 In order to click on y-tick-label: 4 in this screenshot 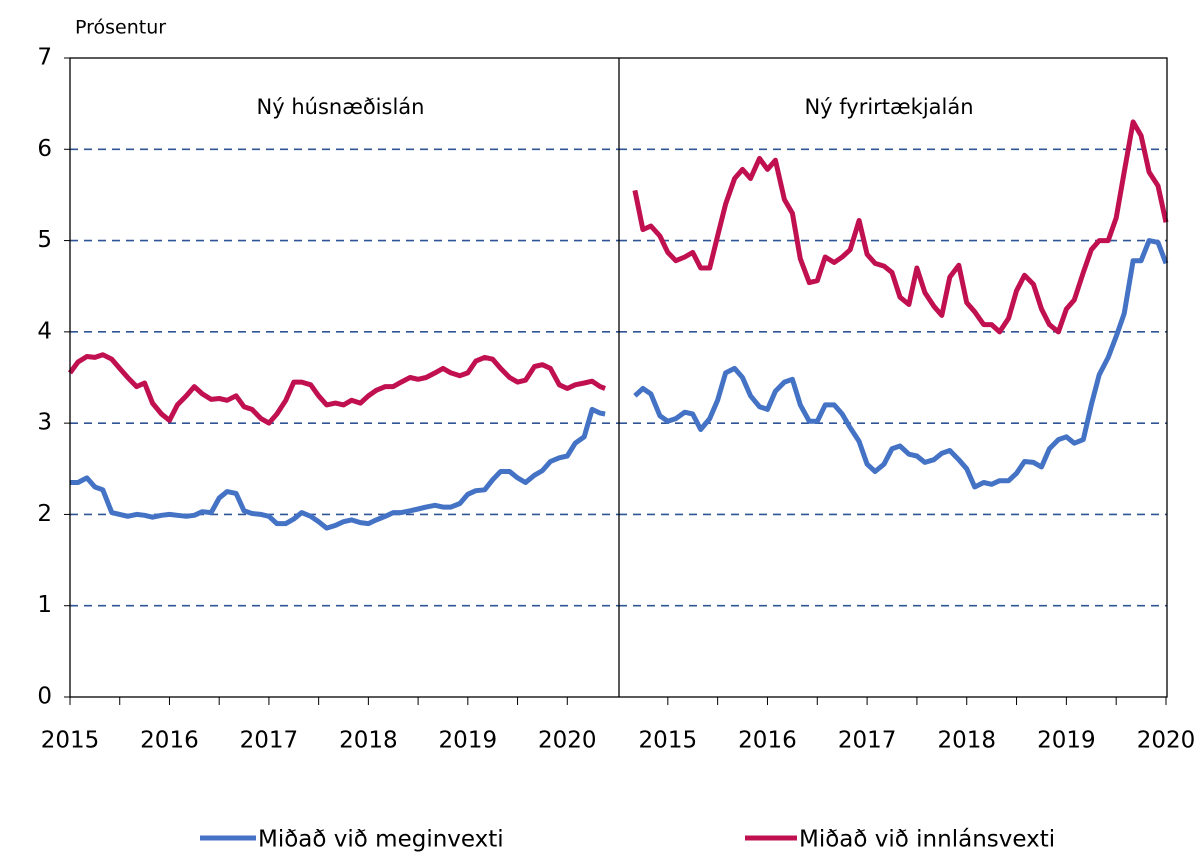, I will do `click(44, 331)`.